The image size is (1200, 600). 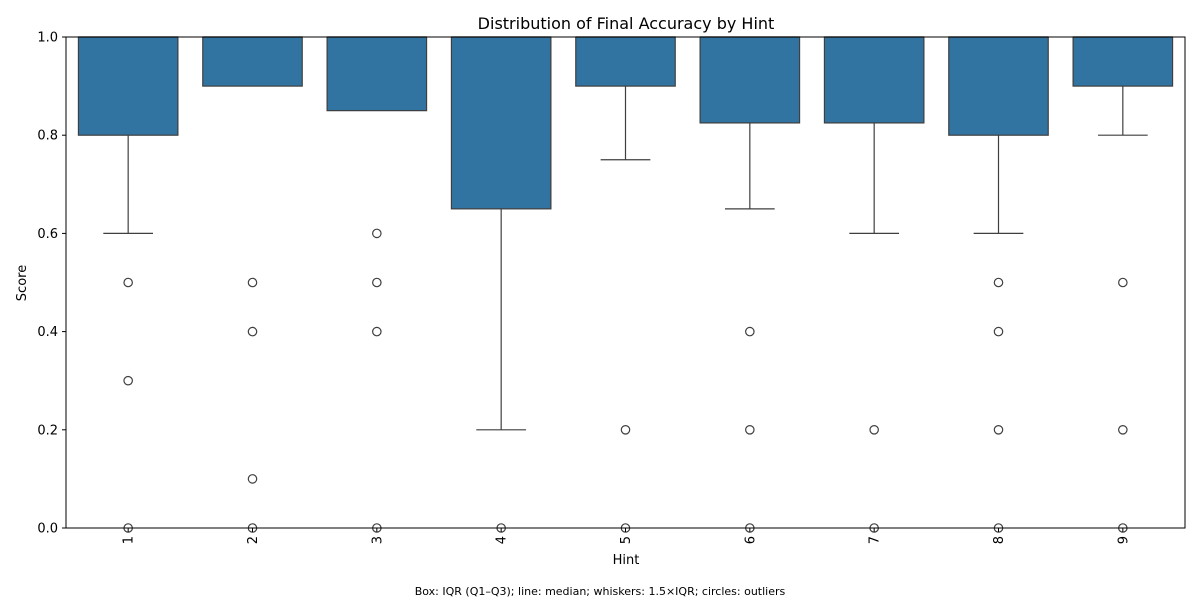 What do you see at coordinates (377, 540) in the screenshot?
I see `x-tick-label: 3` at bounding box center [377, 540].